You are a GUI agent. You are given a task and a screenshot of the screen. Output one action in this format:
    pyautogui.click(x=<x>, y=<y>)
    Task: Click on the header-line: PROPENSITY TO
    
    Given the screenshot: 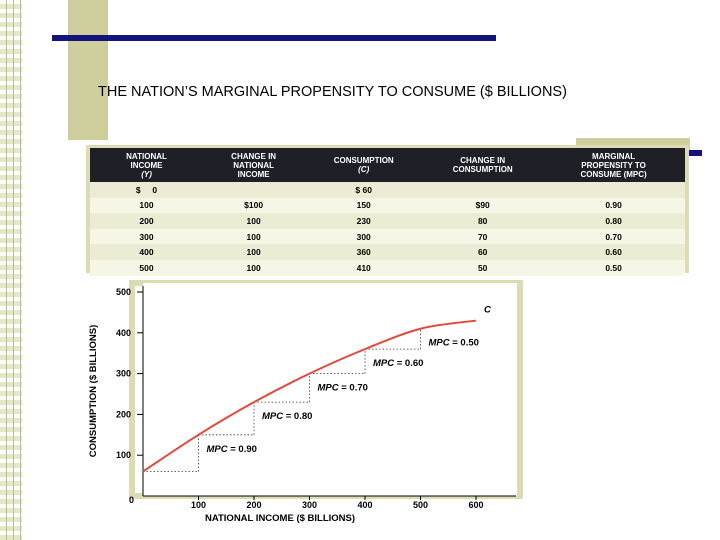 What is the action you would take?
    pyautogui.click(x=613, y=165)
    